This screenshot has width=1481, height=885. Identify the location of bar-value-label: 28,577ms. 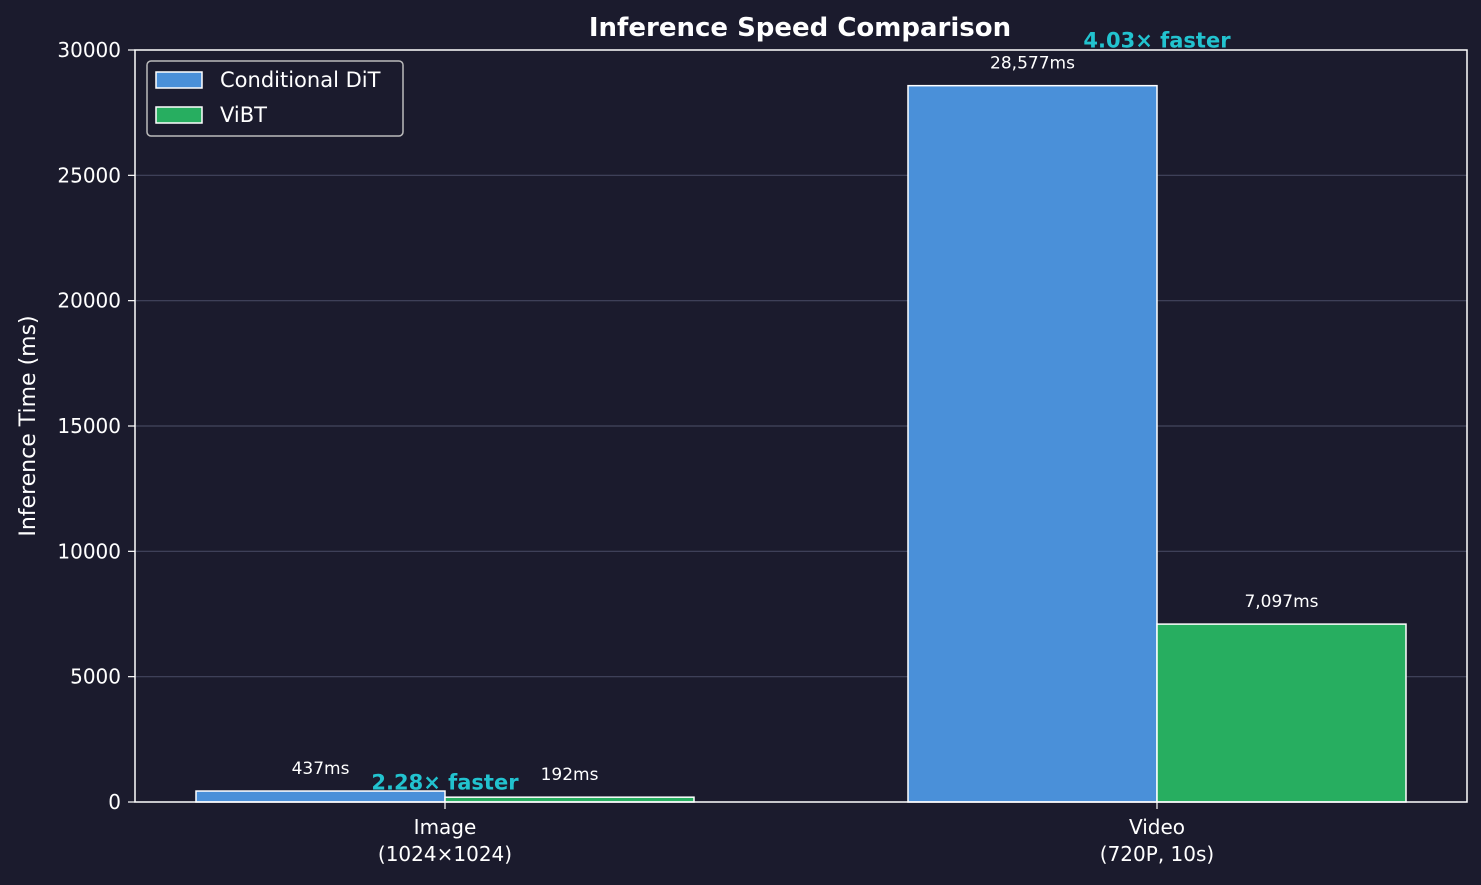
(1032, 64).